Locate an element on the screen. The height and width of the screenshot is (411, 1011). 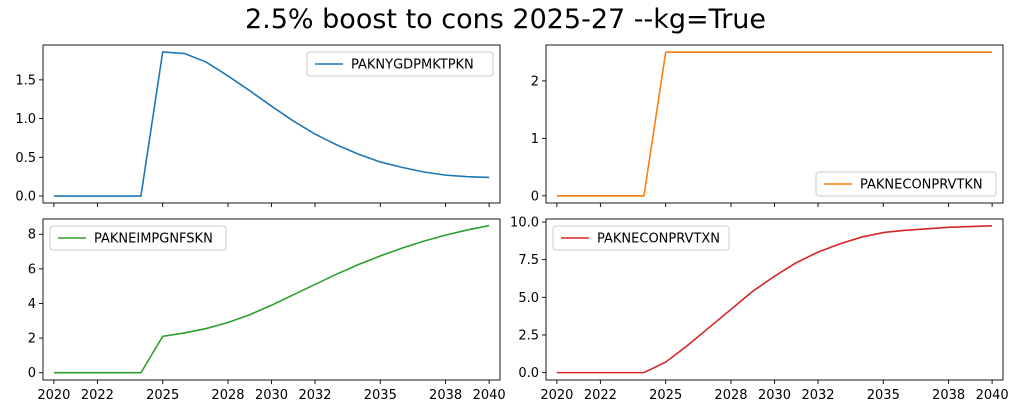
legend: PAKNECONPRVTXN is located at coordinates (641, 238).